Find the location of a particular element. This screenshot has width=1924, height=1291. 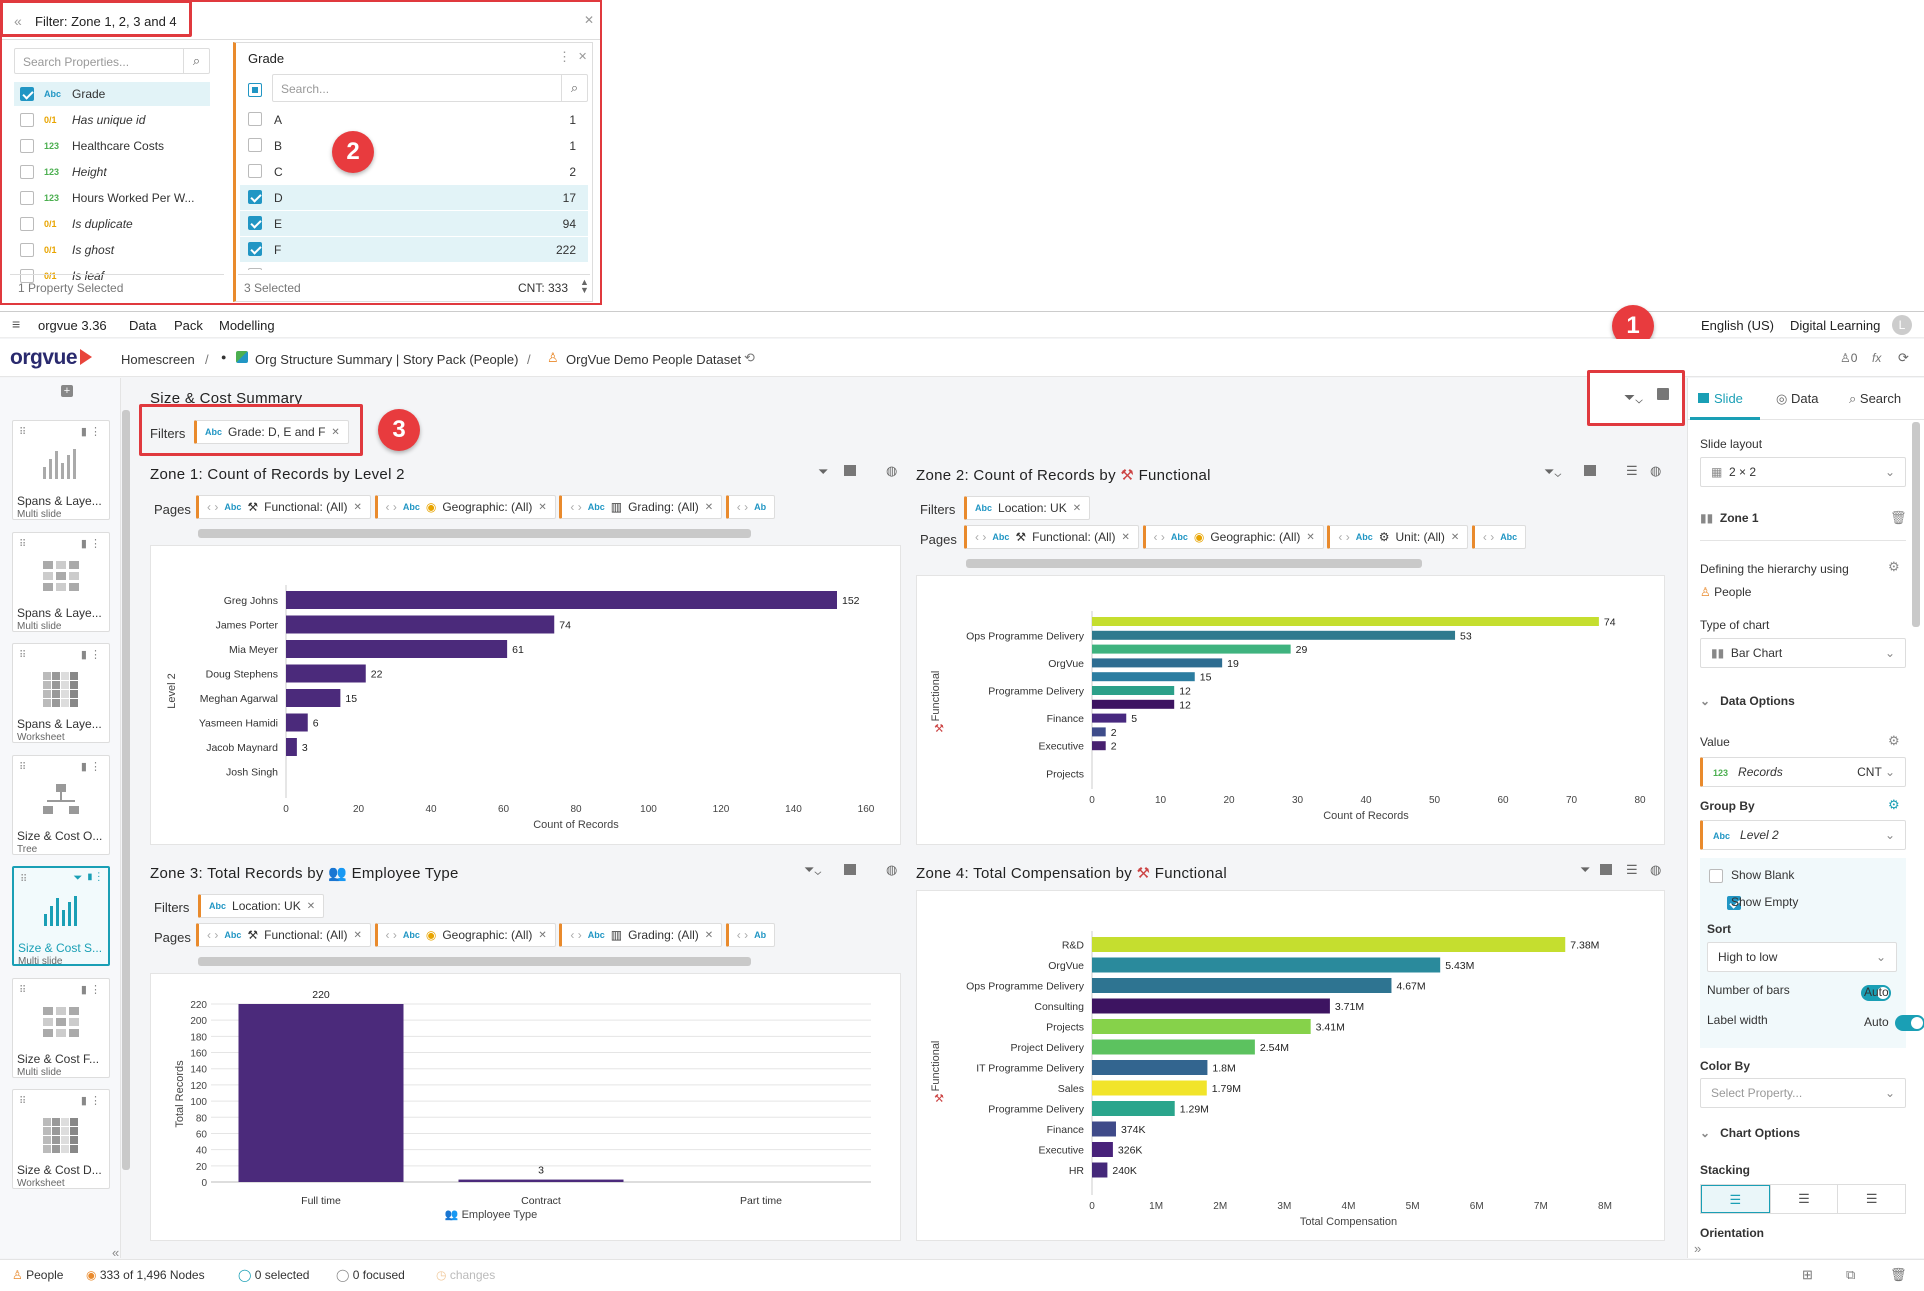

zone2-pages-scrollbar is located at coordinates (1194, 563).